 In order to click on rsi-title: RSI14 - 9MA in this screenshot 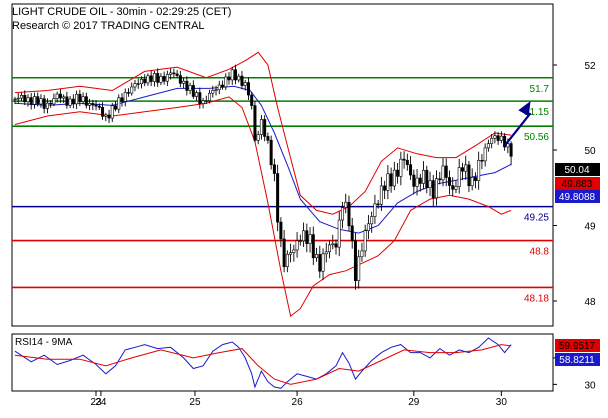, I will do `click(44, 342)`.